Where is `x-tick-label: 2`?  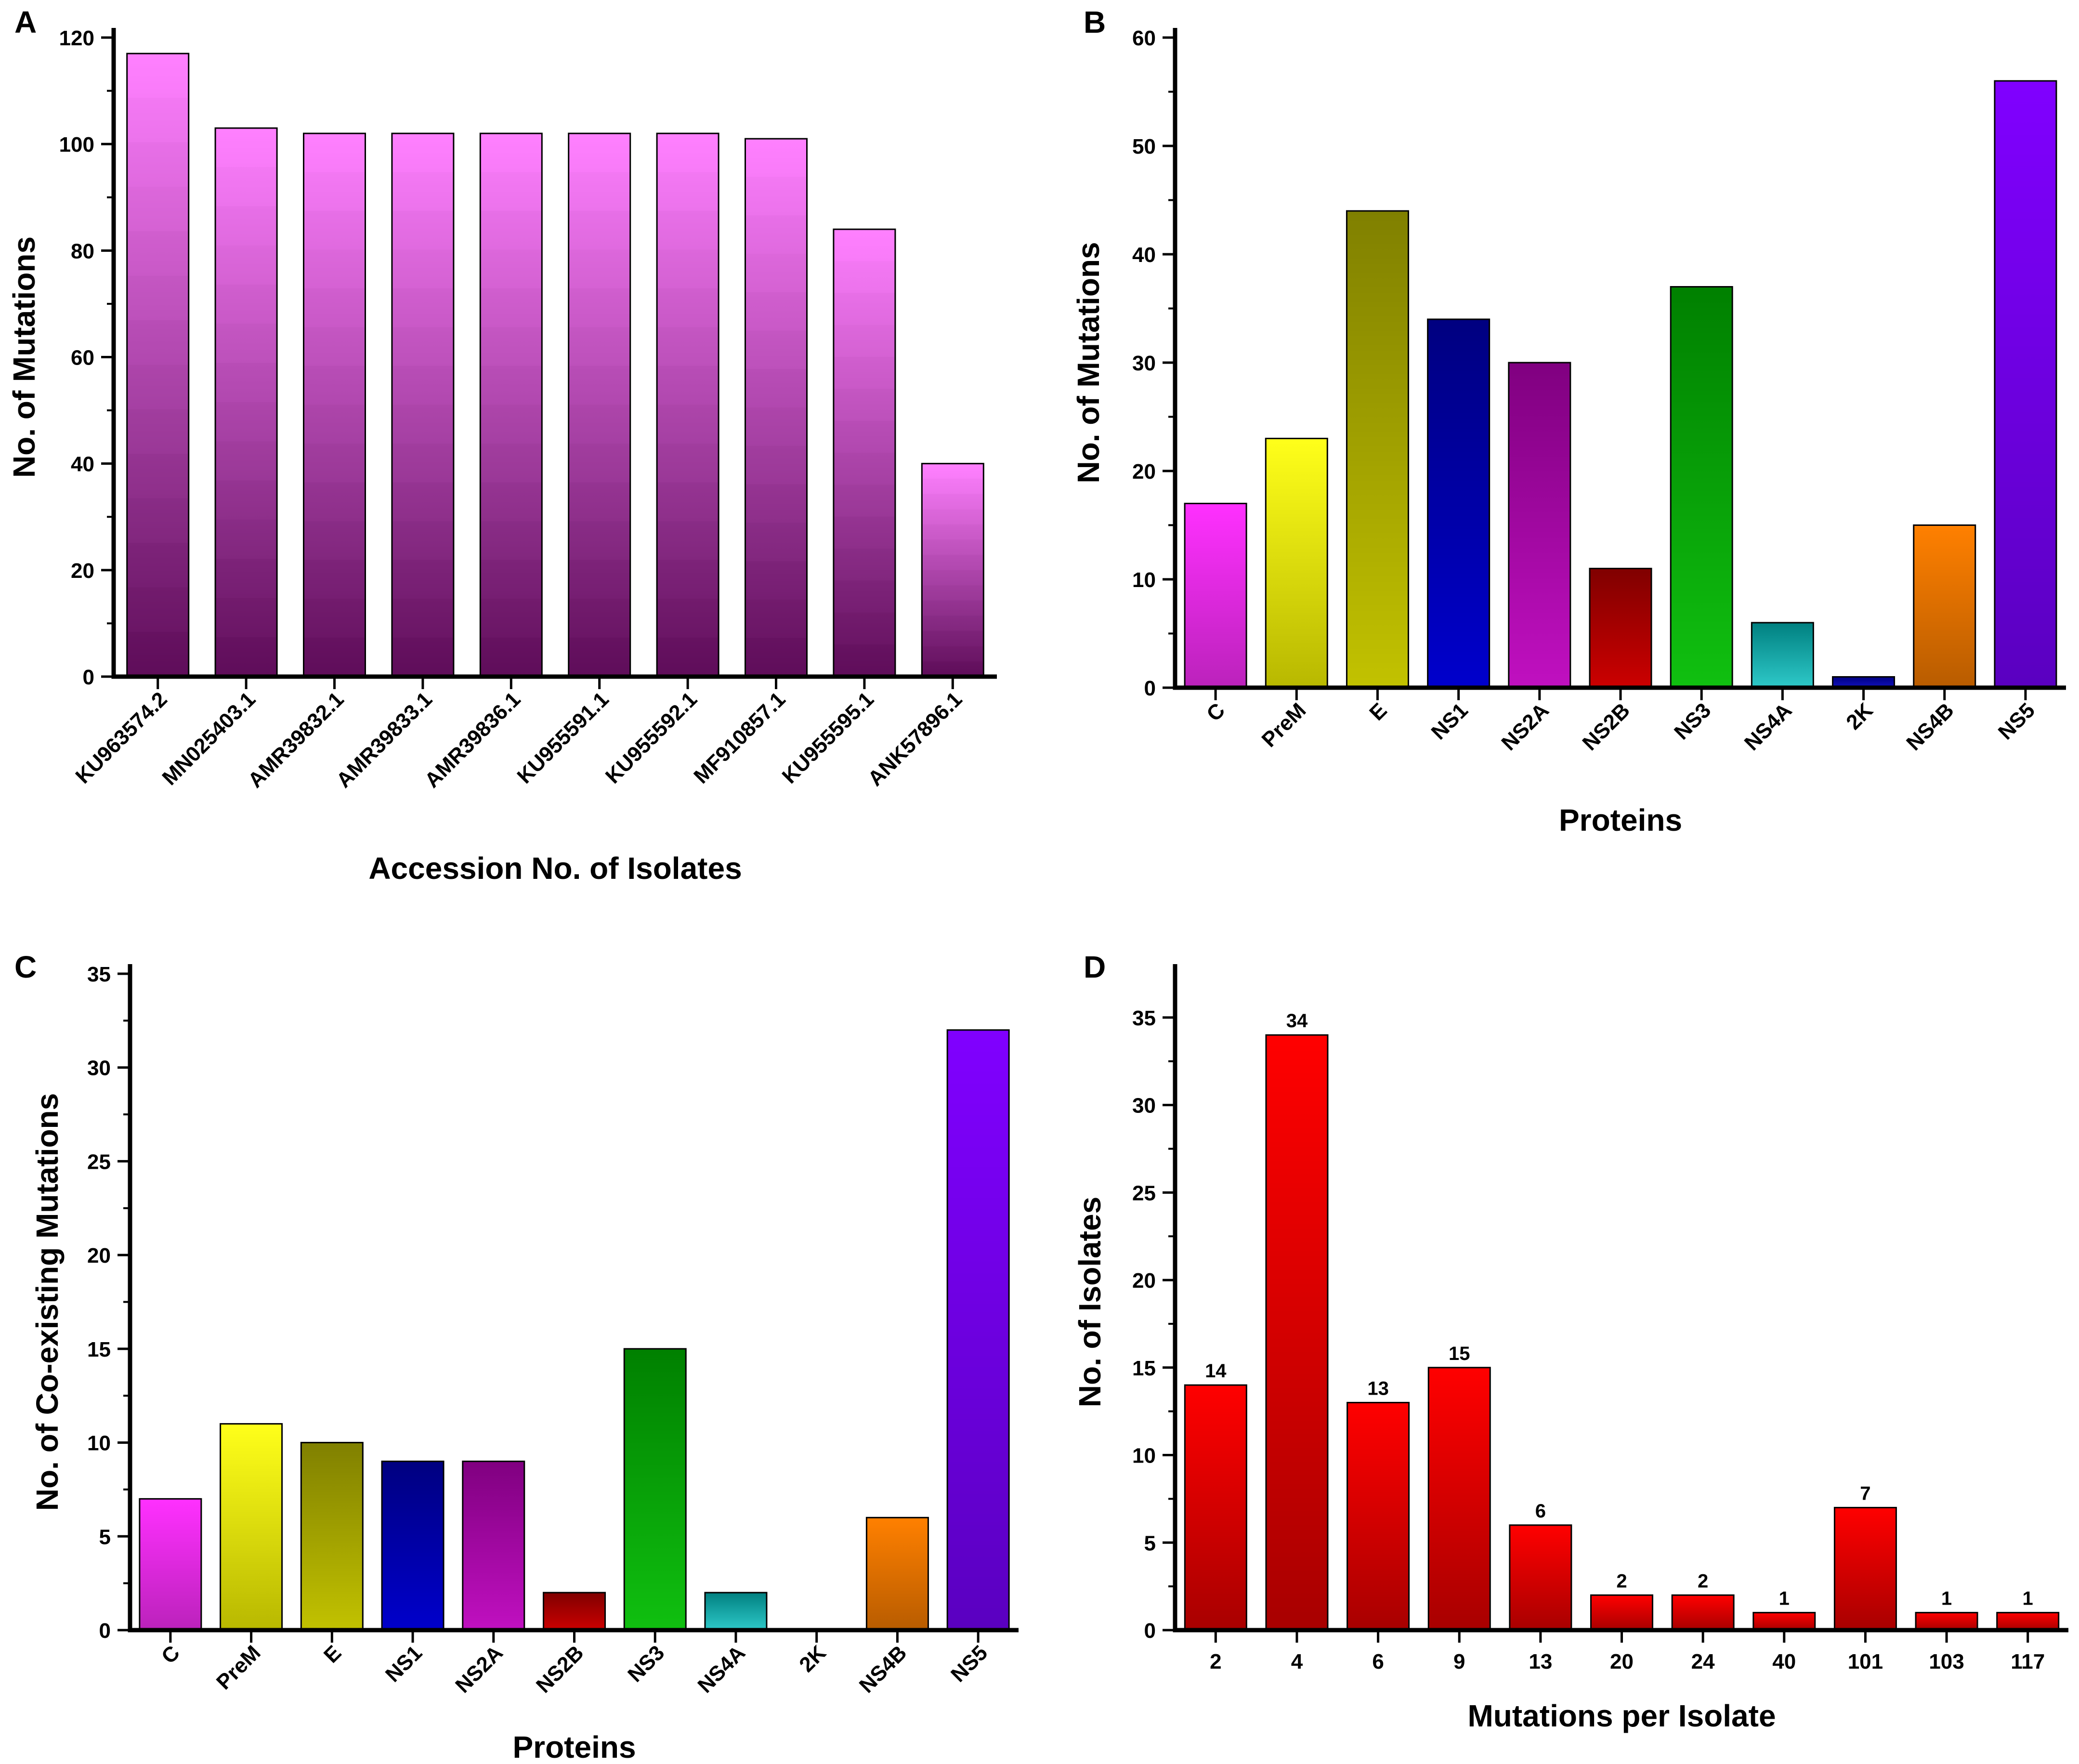
x-tick-label: 2 is located at coordinates (1215, 1661).